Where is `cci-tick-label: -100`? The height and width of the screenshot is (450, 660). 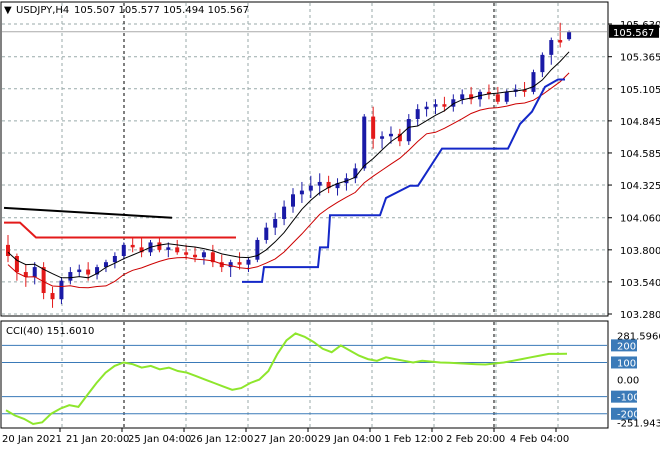
cci-tick-label: -100 is located at coordinates (628, 398).